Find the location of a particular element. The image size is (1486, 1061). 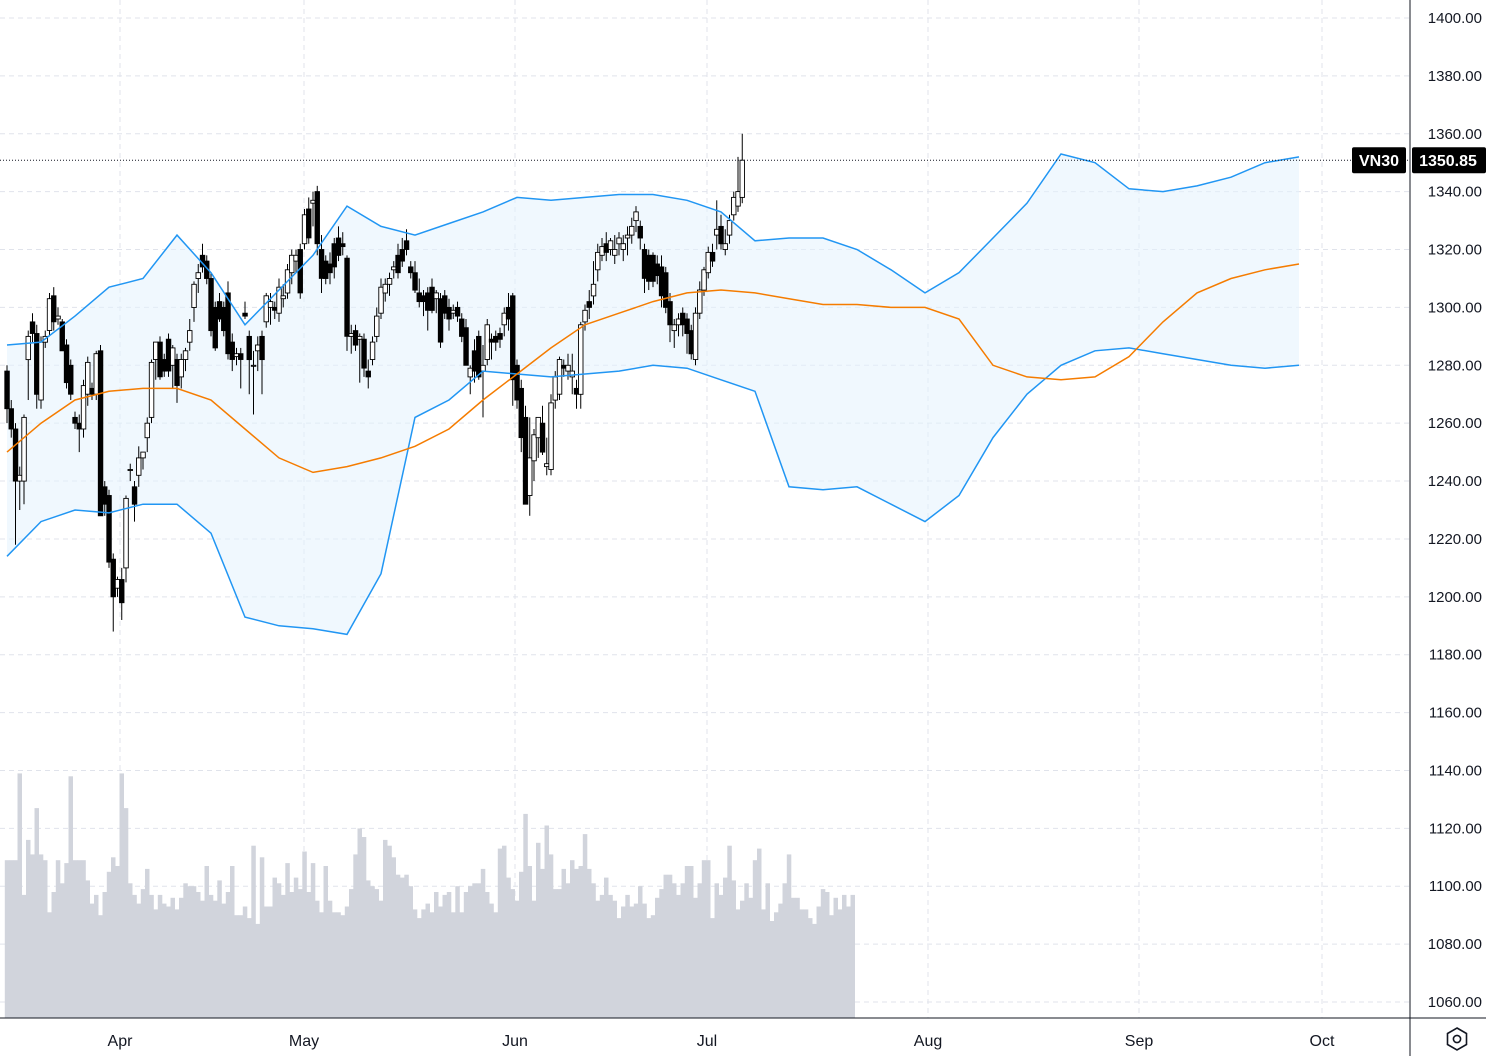

settings-button is located at coordinates (1457, 1039).